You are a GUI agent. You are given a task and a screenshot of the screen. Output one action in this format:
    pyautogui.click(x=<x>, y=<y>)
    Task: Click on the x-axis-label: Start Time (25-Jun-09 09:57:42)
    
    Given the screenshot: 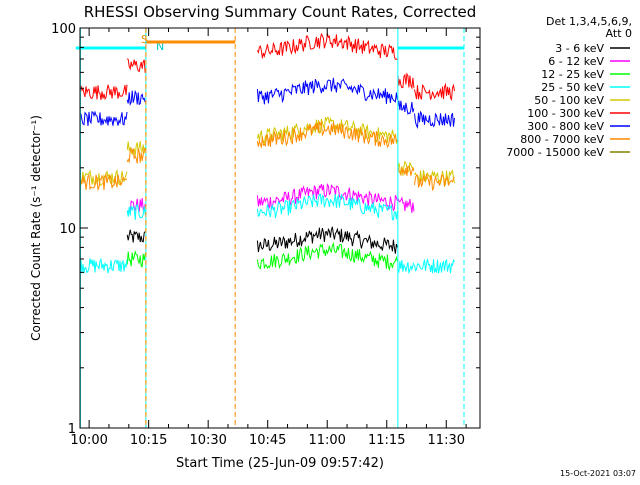 What is the action you would take?
    pyautogui.click(x=280, y=463)
    